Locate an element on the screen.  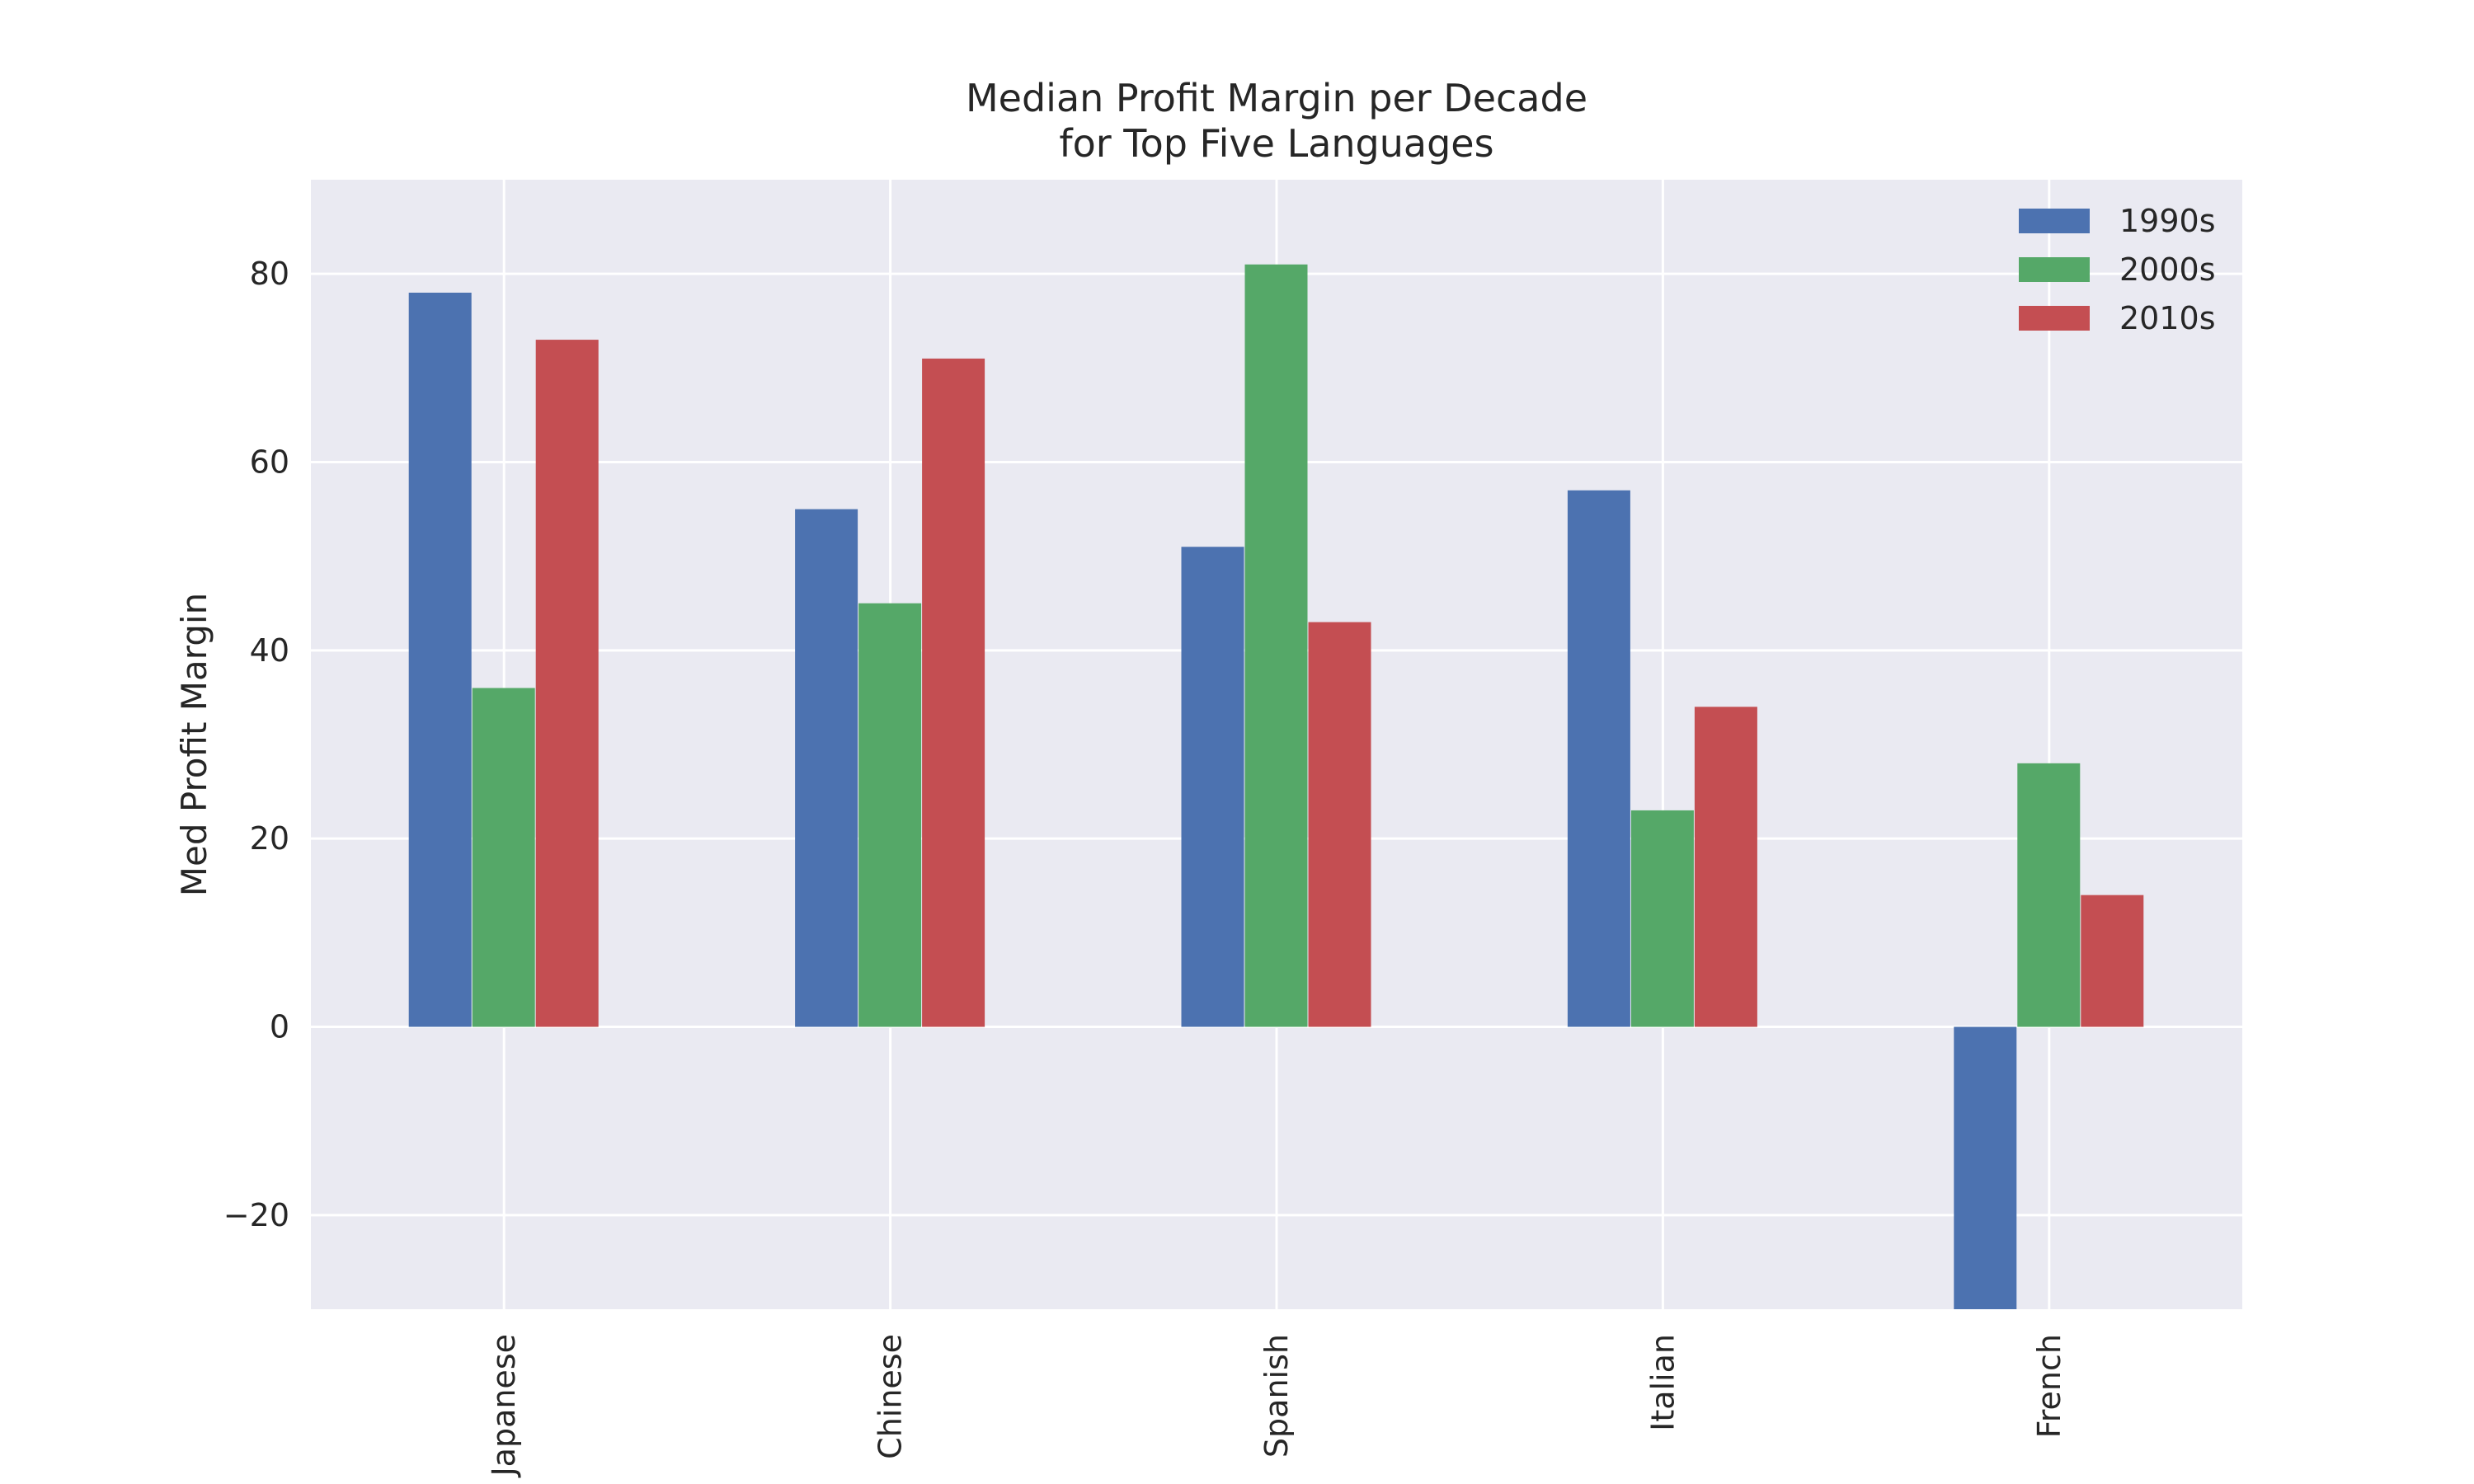
y-tick-label: 80 is located at coordinates (269, 274).